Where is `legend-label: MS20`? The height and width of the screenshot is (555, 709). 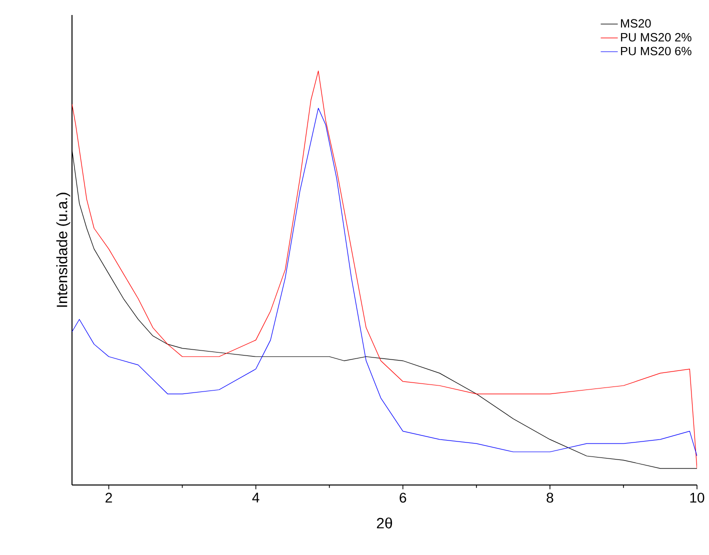
legend-label: MS20 is located at coordinates (636, 23).